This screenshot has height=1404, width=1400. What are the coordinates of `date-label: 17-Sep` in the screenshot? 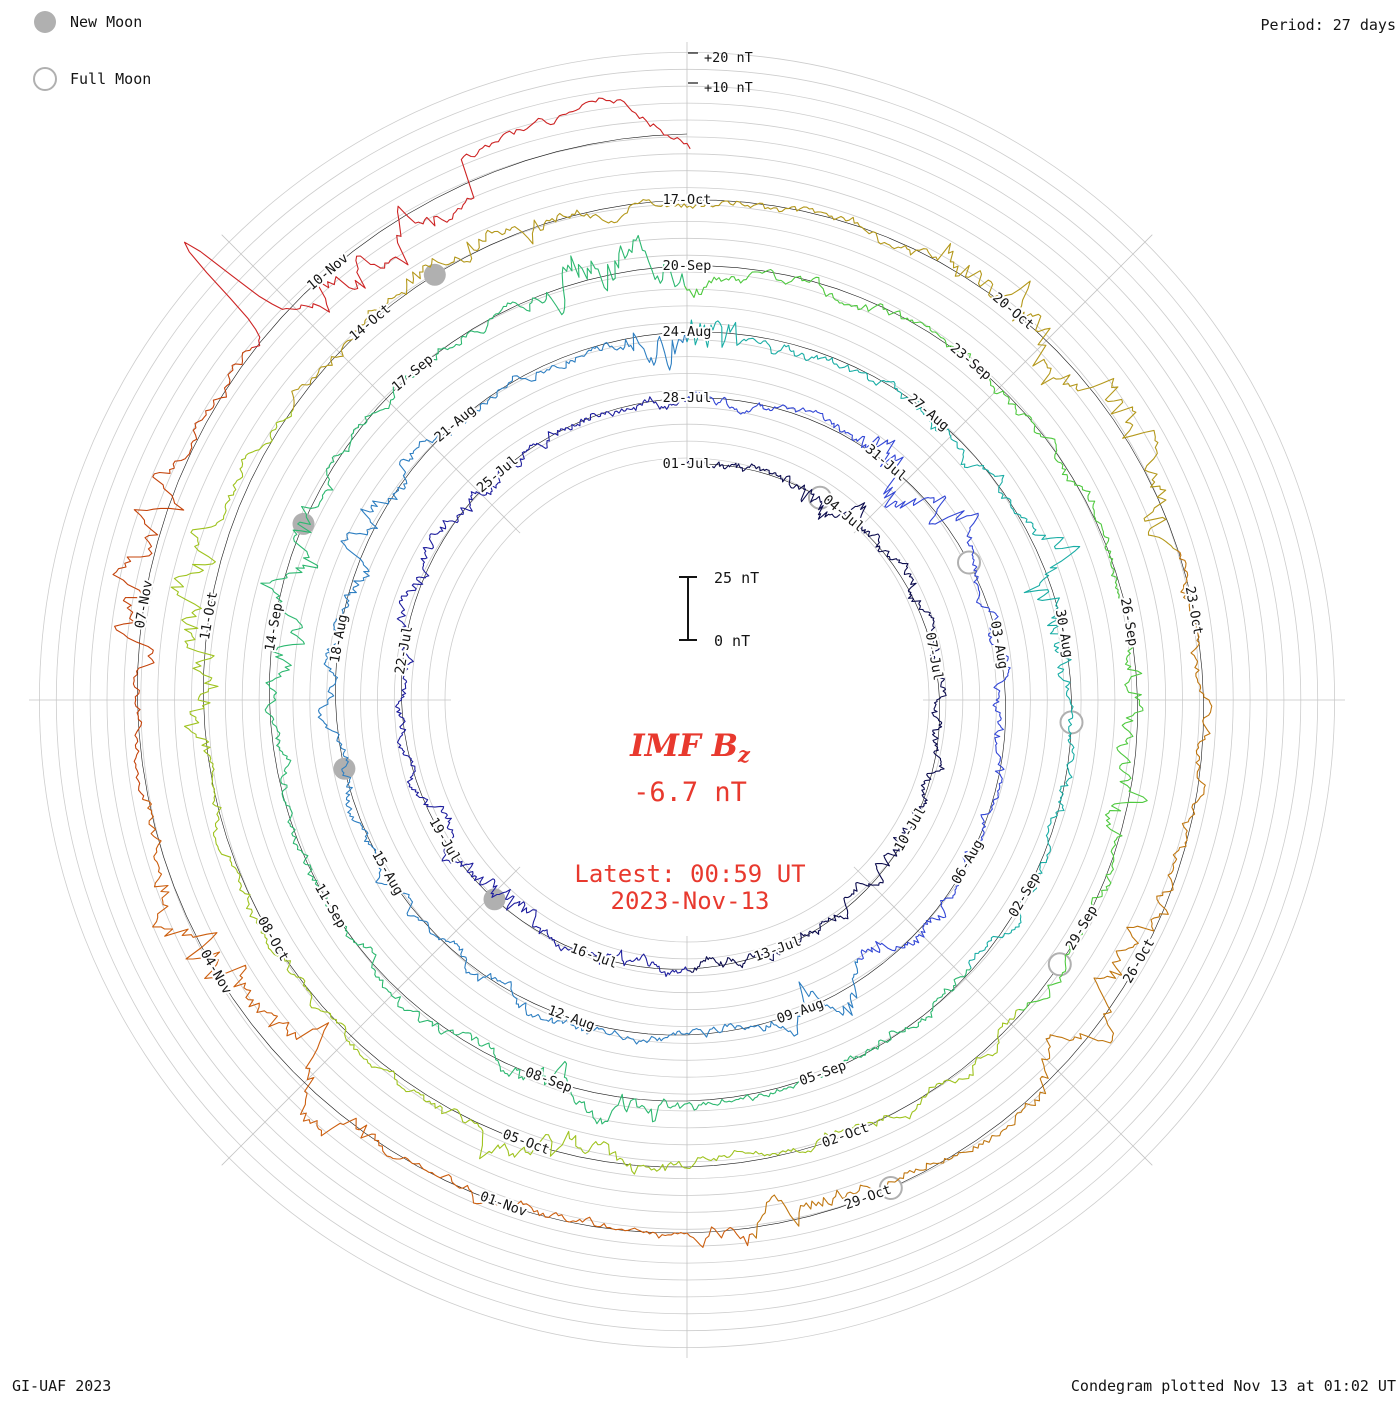 It's located at (413, 373).